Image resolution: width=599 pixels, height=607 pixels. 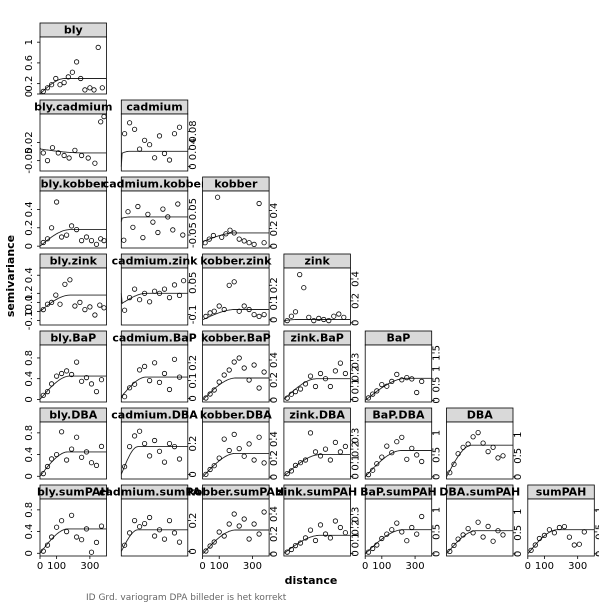 I want to click on panel-bap: BaP 0 0.5 1 1.5, so click(x=403, y=367).